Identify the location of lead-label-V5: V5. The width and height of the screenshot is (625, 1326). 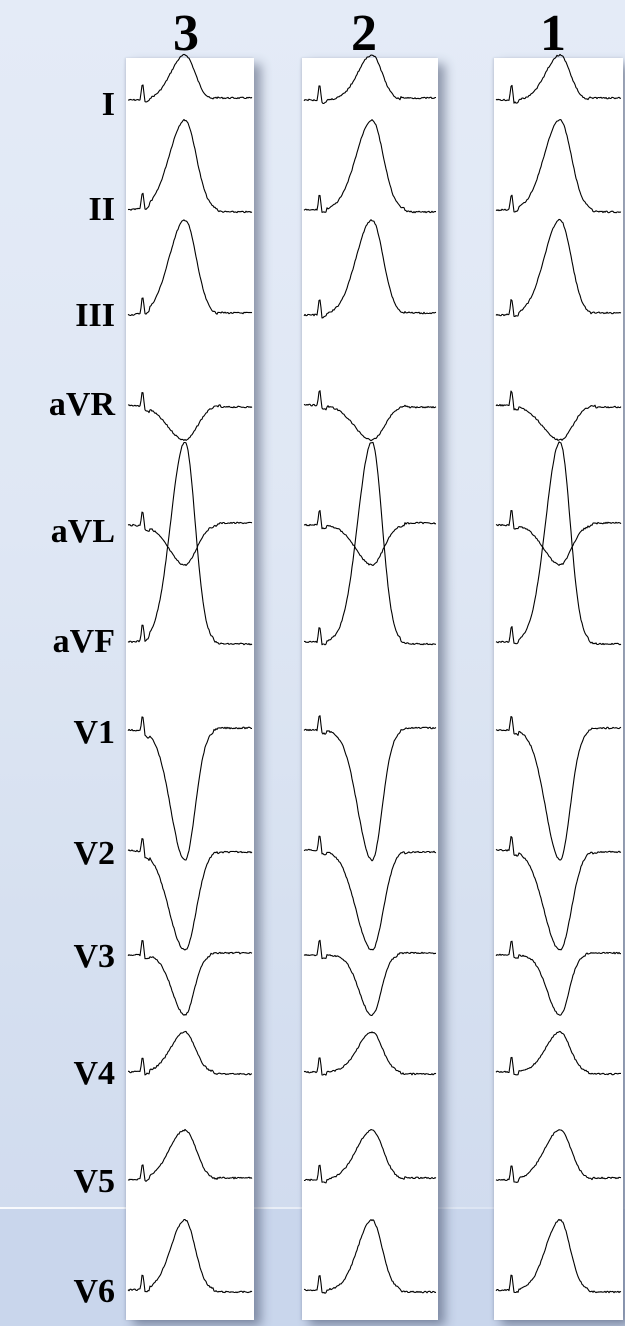
(94, 1181).